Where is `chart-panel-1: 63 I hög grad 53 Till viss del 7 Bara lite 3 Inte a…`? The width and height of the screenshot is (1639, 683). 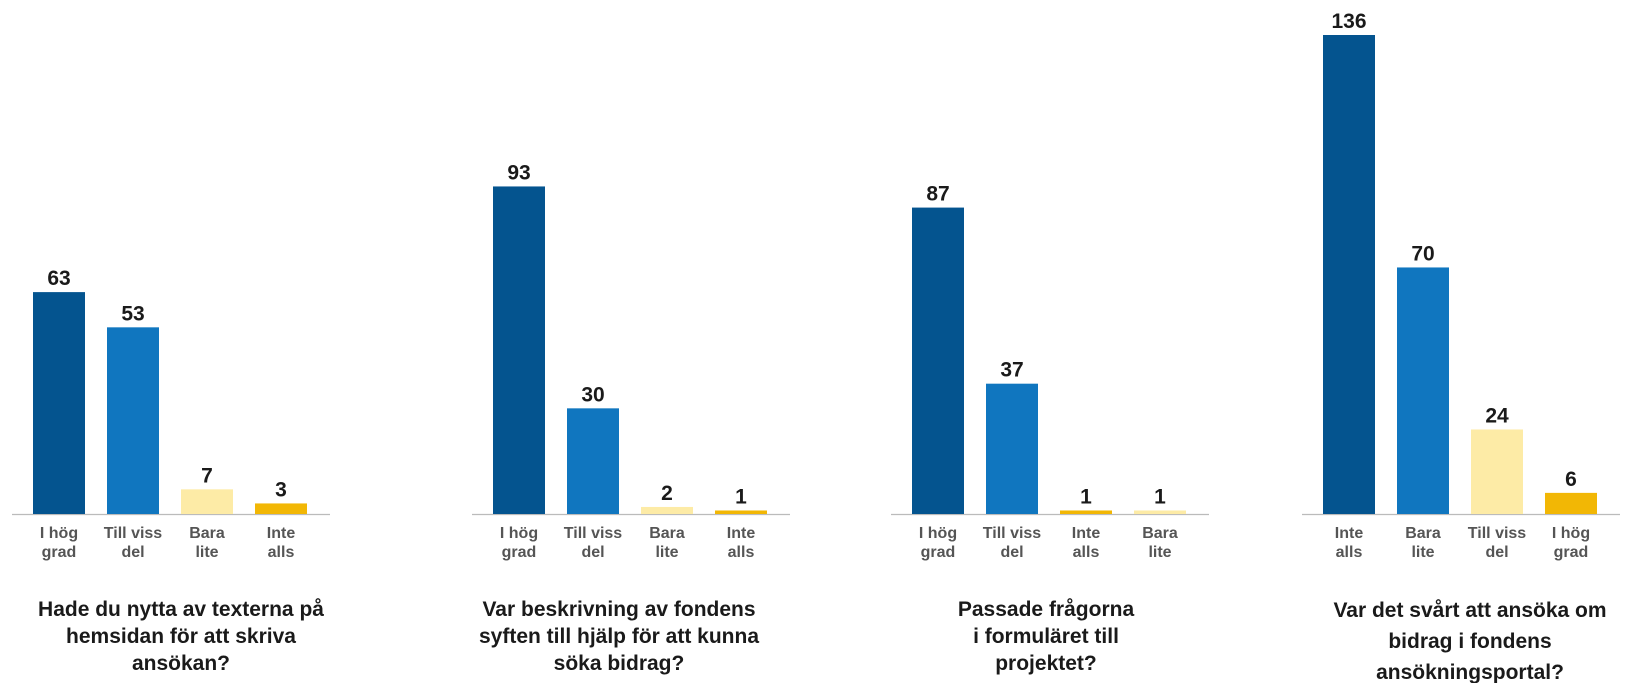
chart-panel-1: 63 I hög grad 53 Till viss del 7 Bara lite 3 Inte a… is located at coordinates (171, 471).